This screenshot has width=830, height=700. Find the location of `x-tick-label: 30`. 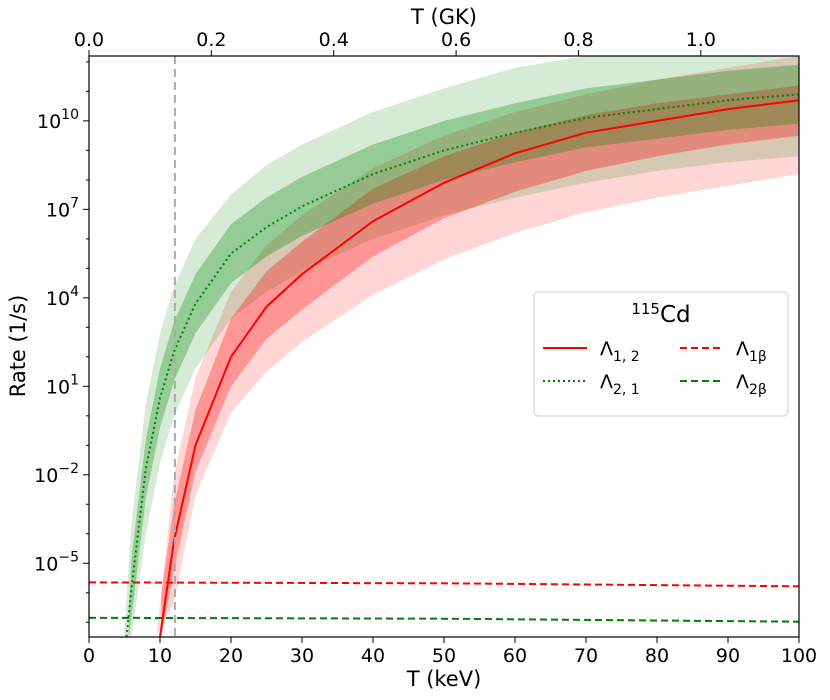

x-tick-label: 30 is located at coordinates (302, 656).